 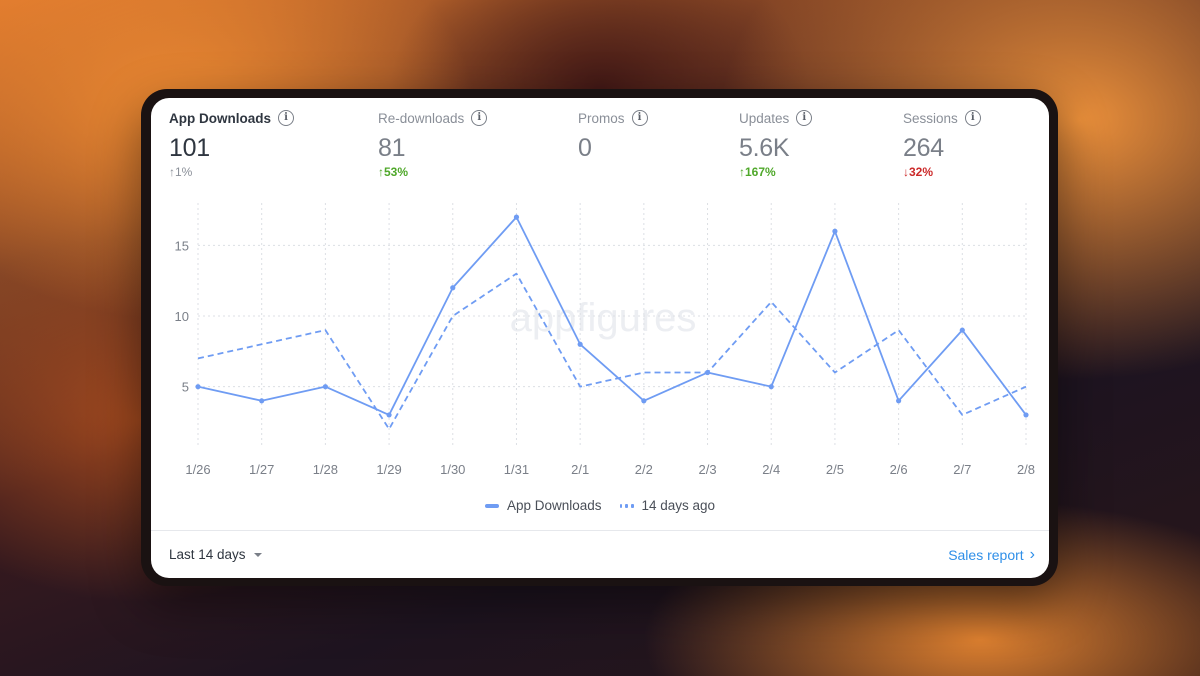 What do you see at coordinates (207, 554) in the screenshot?
I see `date-range-label: Last 14 days` at bounding box center [207, 554].